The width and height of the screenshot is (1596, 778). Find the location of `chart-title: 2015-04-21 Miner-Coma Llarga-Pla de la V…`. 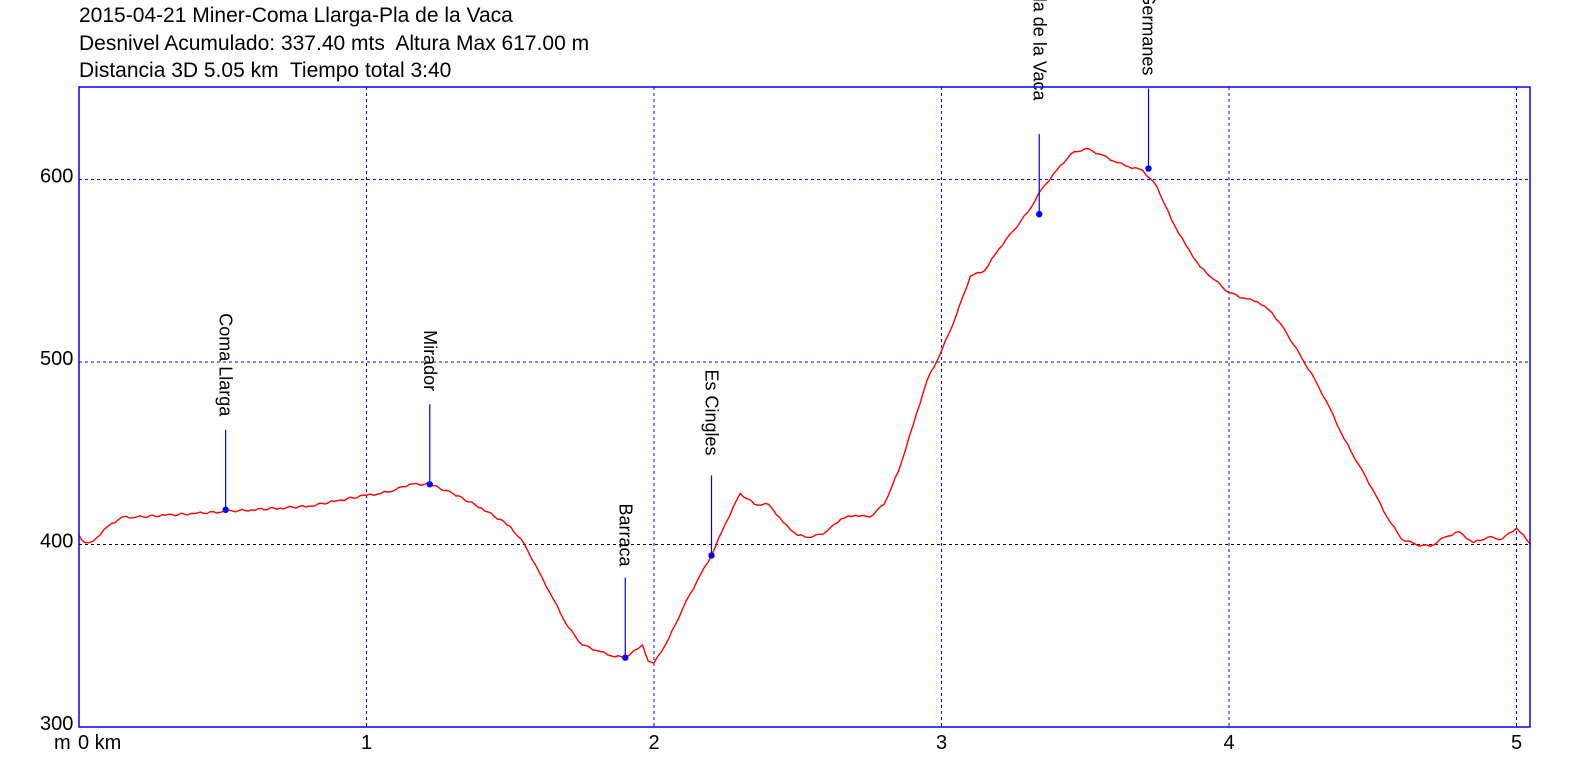

chart-title: 2015-04-21 Miner-Coma Llarga-Pla de la V… is located at coordinates (296, 15).